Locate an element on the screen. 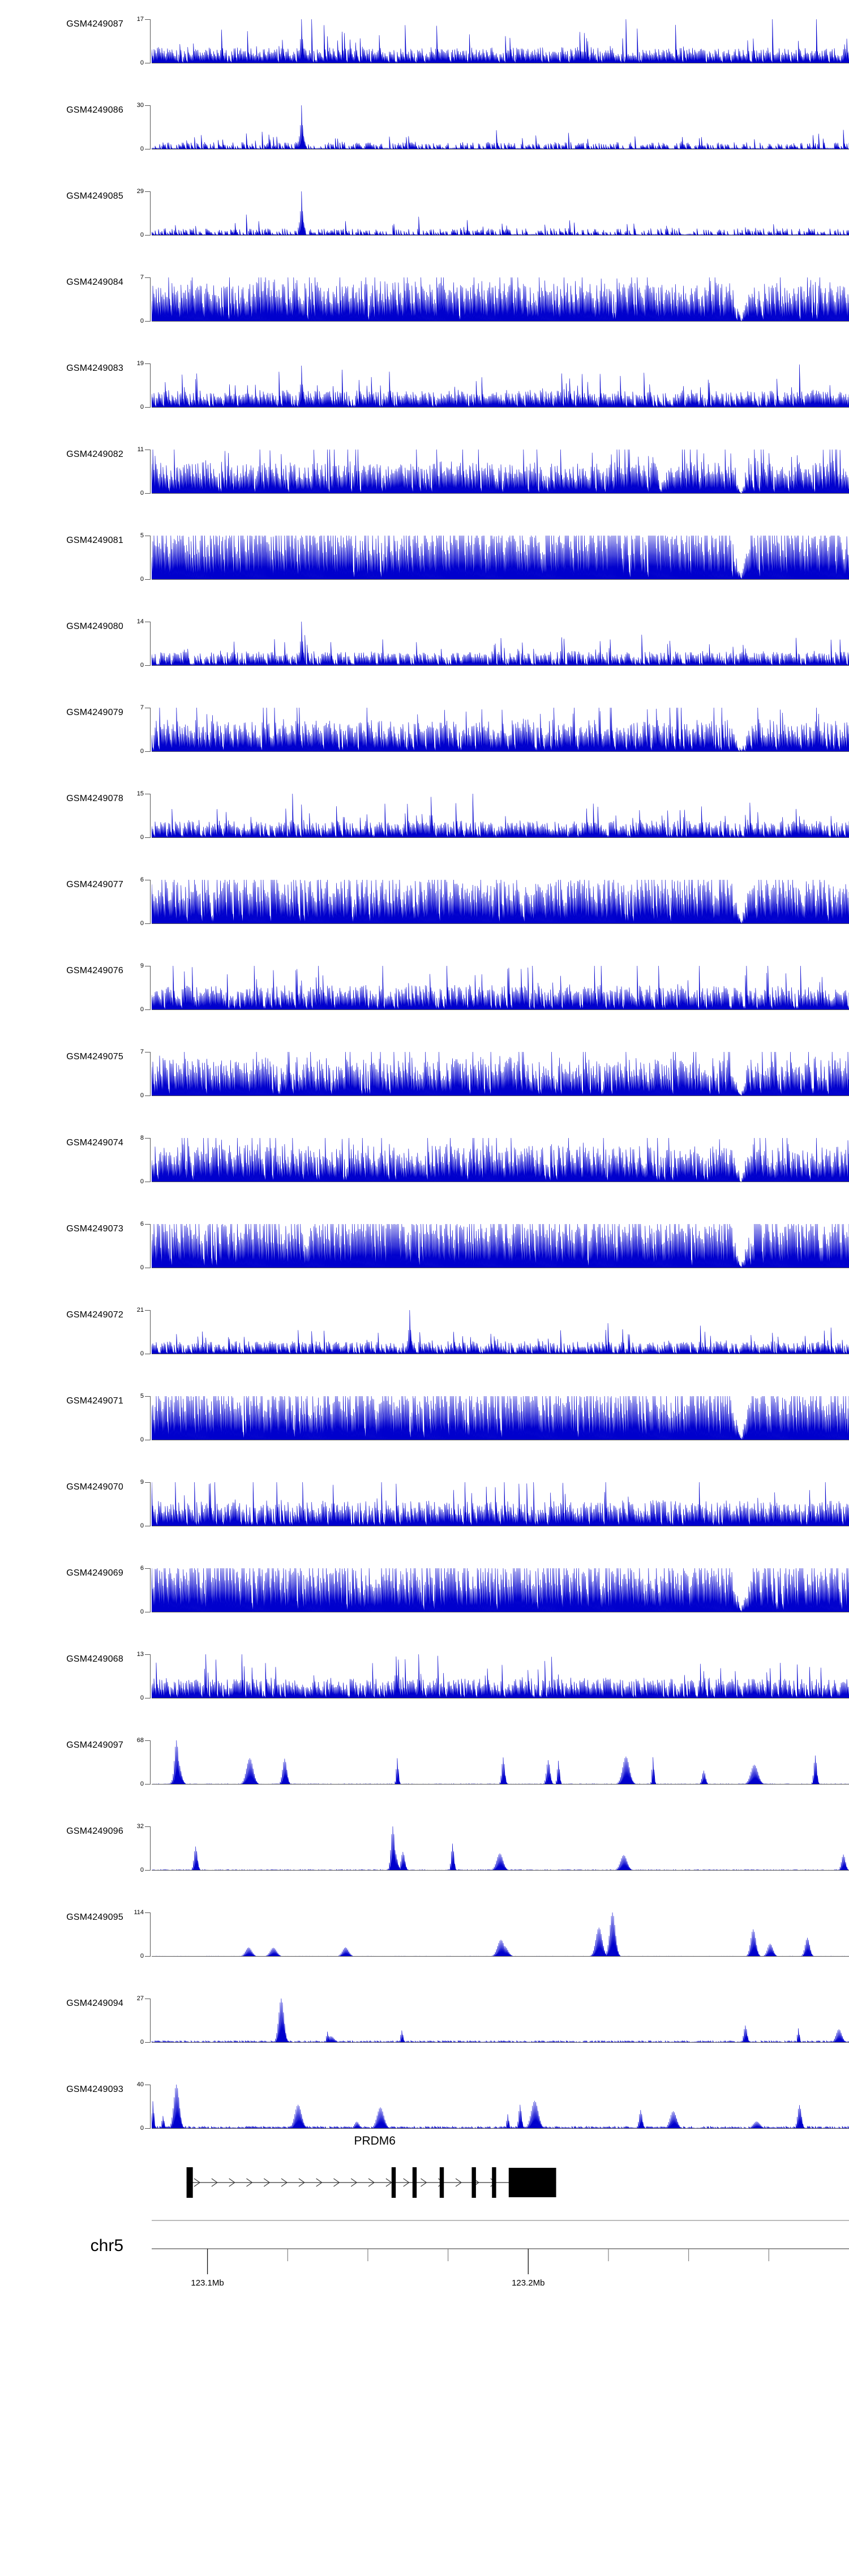 This screenshot has height=2576, width=849. track-gsm4249096: GSM4249096 32 0 is located at coordinates (424, 1848).